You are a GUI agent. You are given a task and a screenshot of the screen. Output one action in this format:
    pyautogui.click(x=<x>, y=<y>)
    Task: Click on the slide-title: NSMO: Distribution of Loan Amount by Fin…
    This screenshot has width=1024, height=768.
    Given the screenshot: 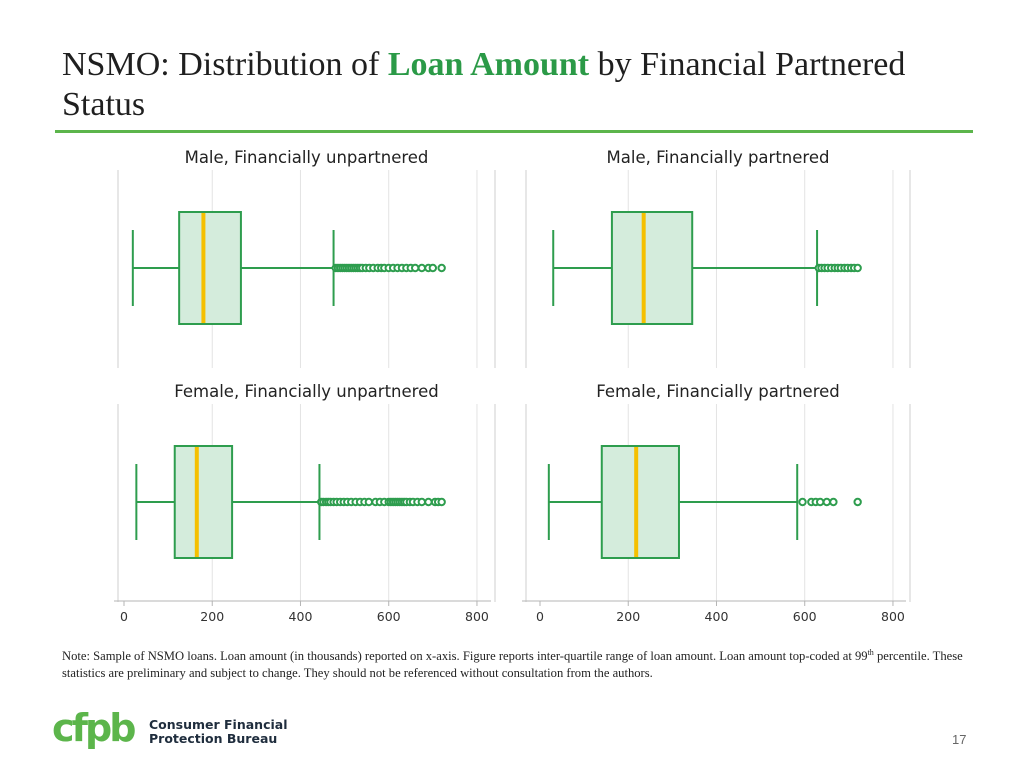 What is the action you would take?
    pyautogui.click(x=512, y=85)
    